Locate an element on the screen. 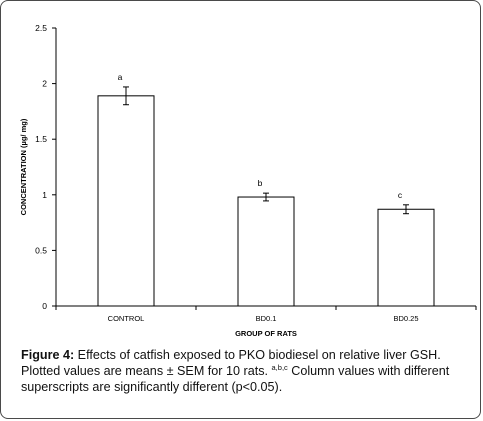 This screenshot has height=421, width=483. y-tick-label: 2 is located at coordinates (44, 84).